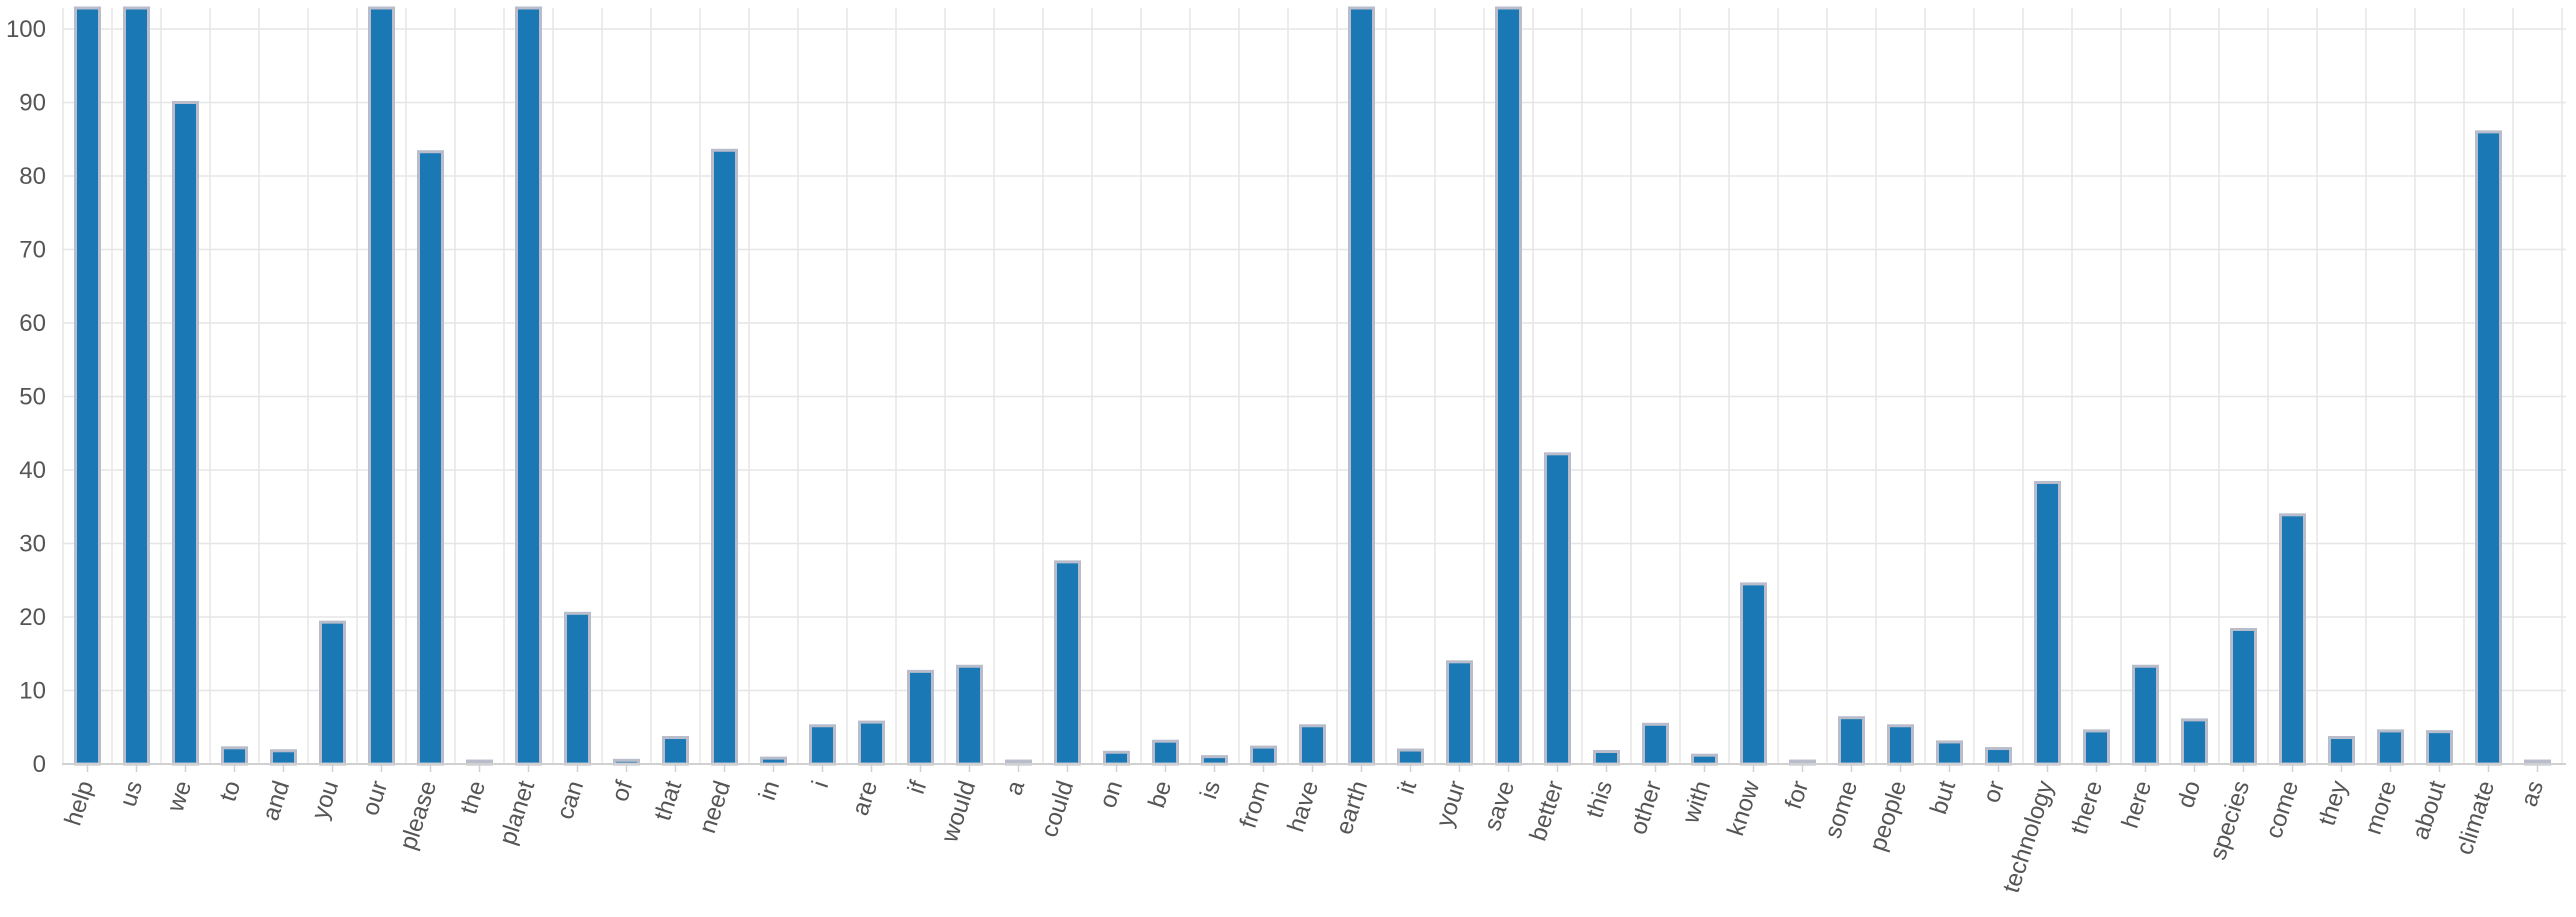 This screenshot has height=917, width=2576. I want to click on y-tick-label: 60, so click(32, 323).